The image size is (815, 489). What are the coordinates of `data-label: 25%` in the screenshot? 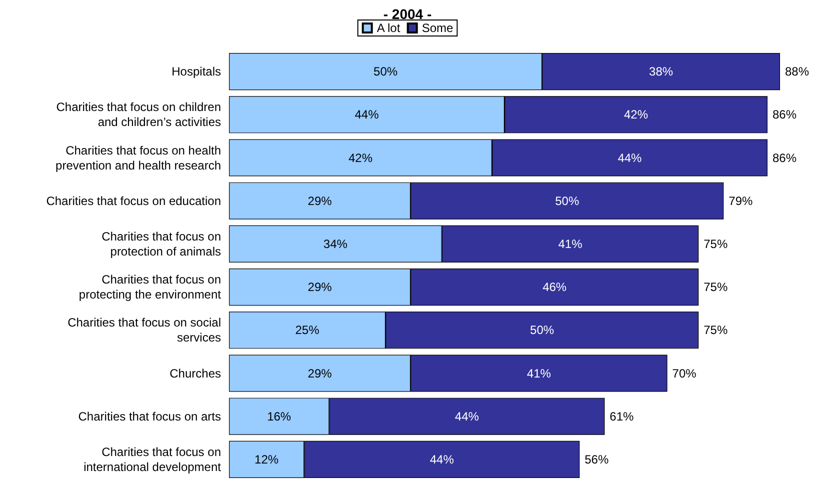 It's located at (307, 330).